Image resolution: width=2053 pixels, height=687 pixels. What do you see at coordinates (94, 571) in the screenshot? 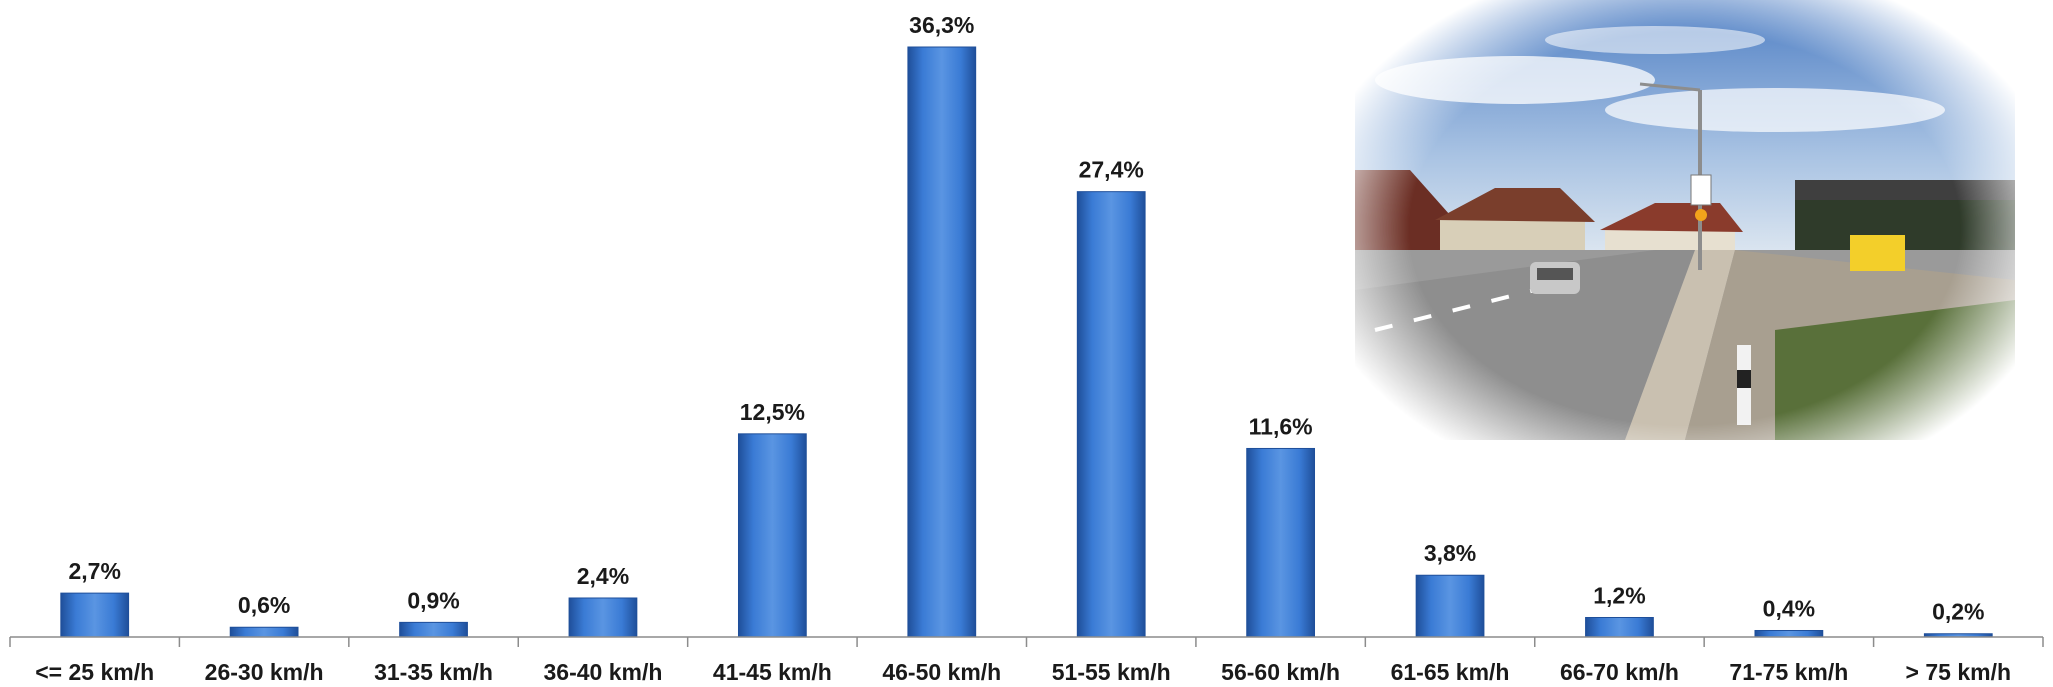
I see `data-label-0: 2,7%` at bounding box center [94, 571].